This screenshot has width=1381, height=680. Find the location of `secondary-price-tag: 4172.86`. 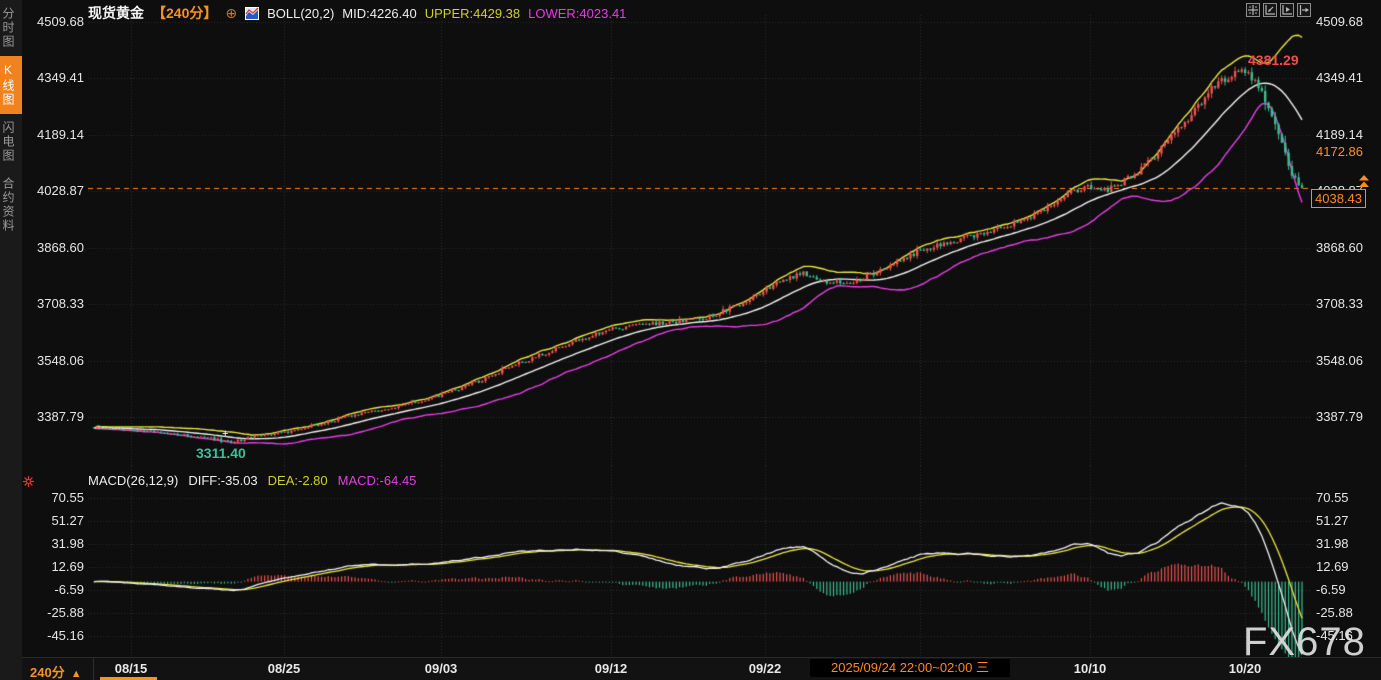

secondary-price-tag: 4172.86 is located at coordinates (1339, 151).